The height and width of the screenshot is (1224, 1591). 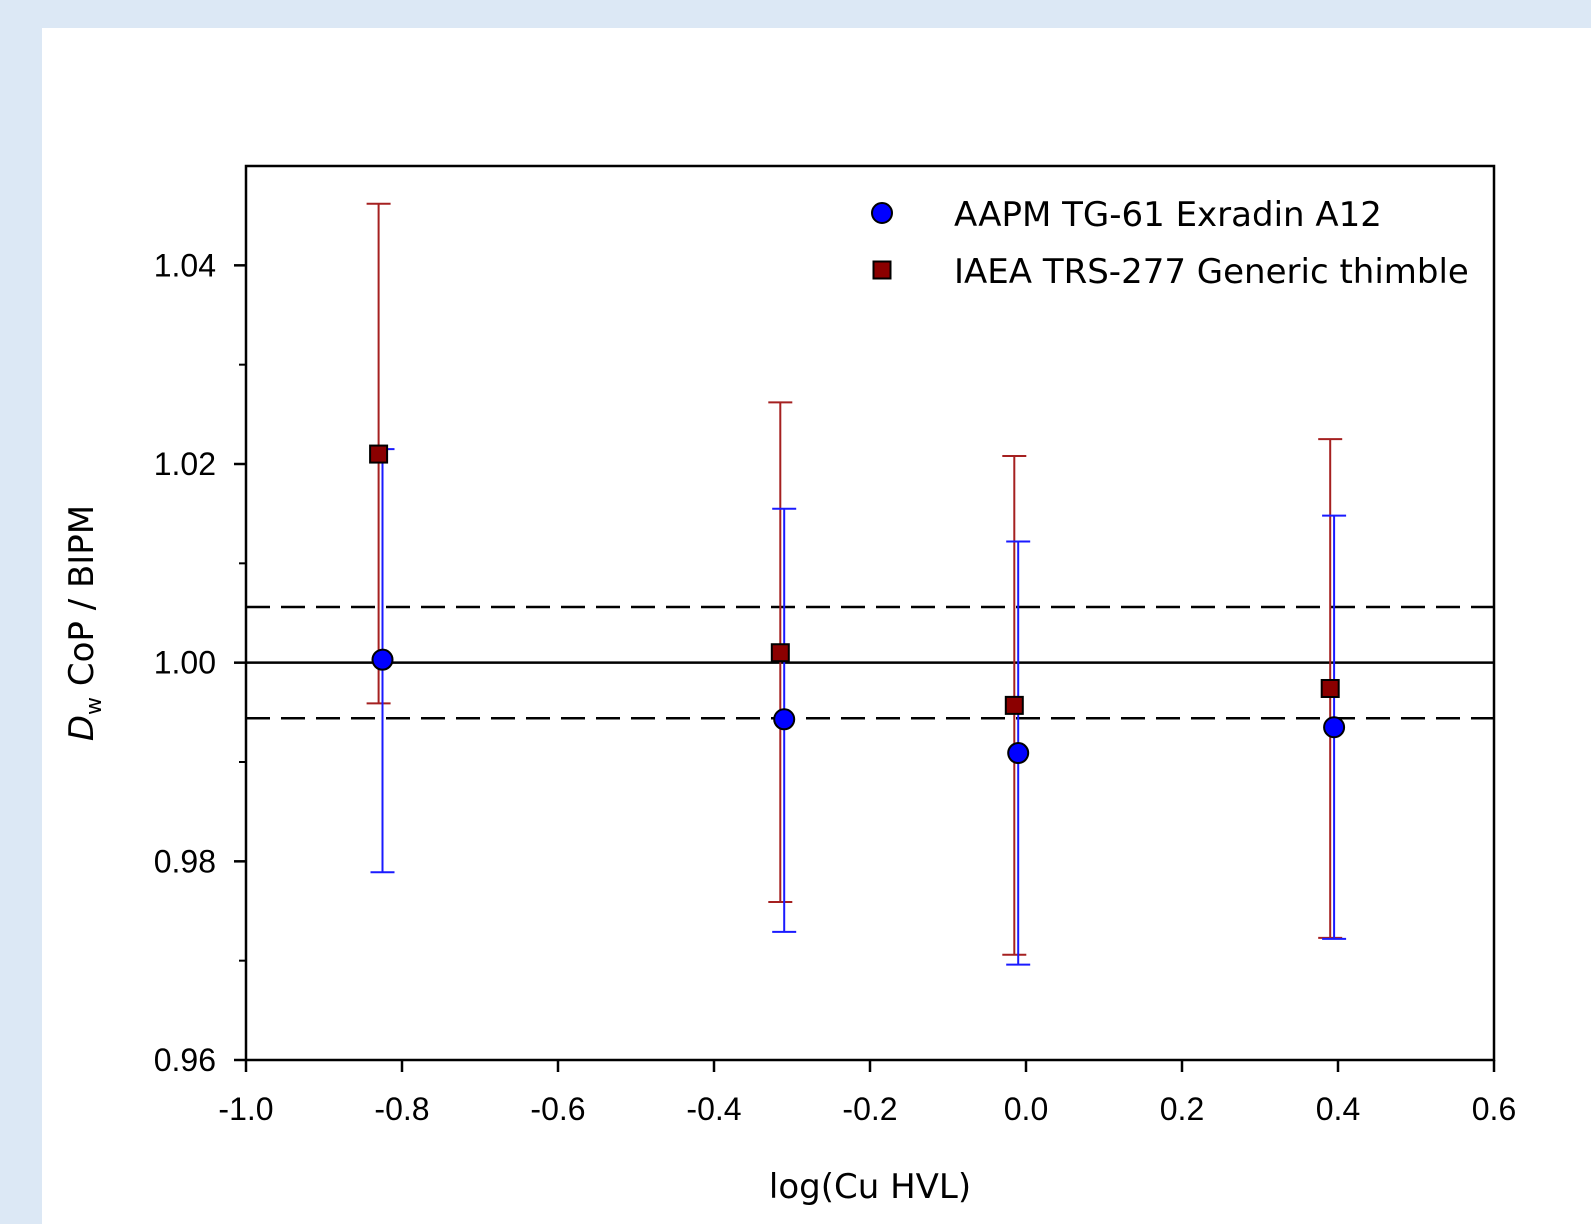 What do you see at coordinates (713, 1109) in the screenshot?
I see `x-tick-label: -0.4` at bounding box center [713, 1109].